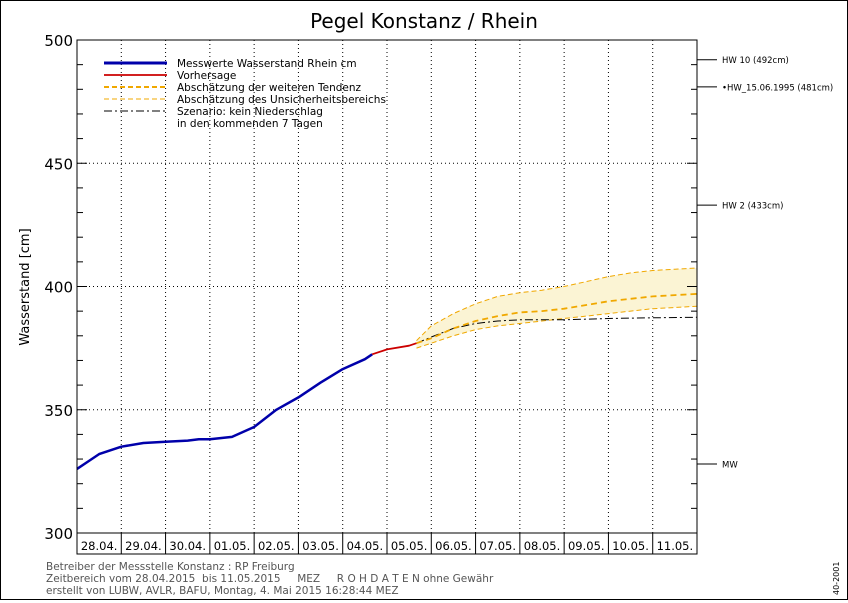  What do you see at coordinates (187, 546) in the screenshot?
I see `x-day-label: 30.04.` at bounding box center [187, 546].